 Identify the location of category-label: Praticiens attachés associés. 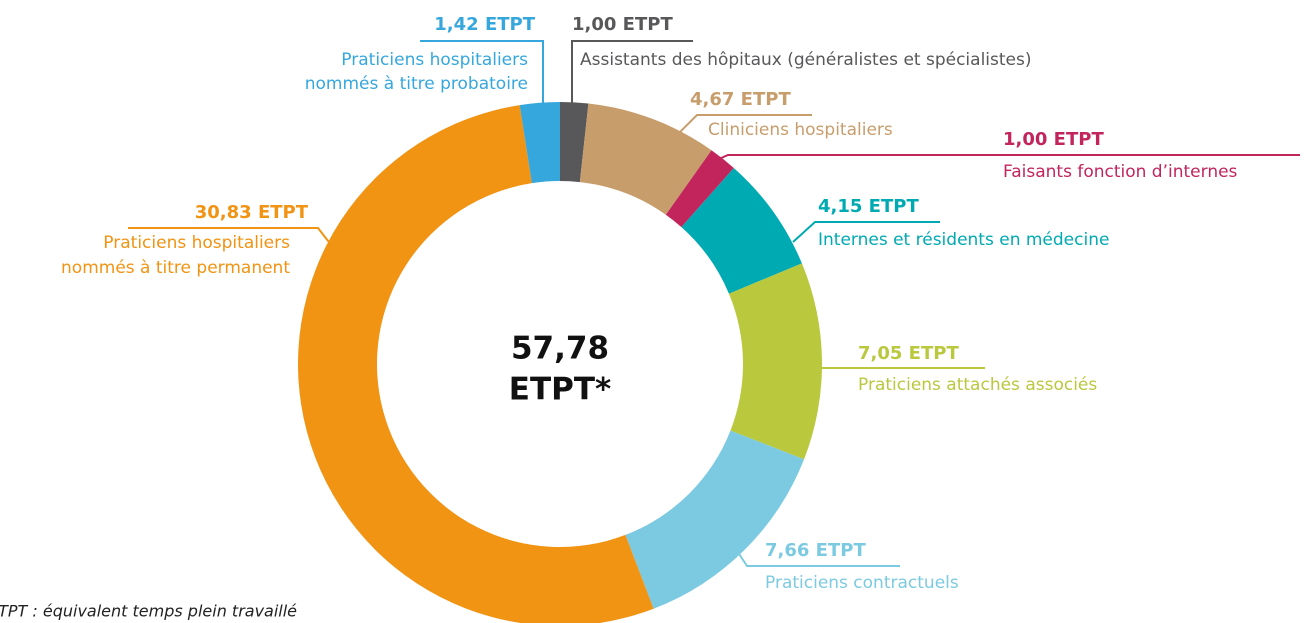
(977, 385).